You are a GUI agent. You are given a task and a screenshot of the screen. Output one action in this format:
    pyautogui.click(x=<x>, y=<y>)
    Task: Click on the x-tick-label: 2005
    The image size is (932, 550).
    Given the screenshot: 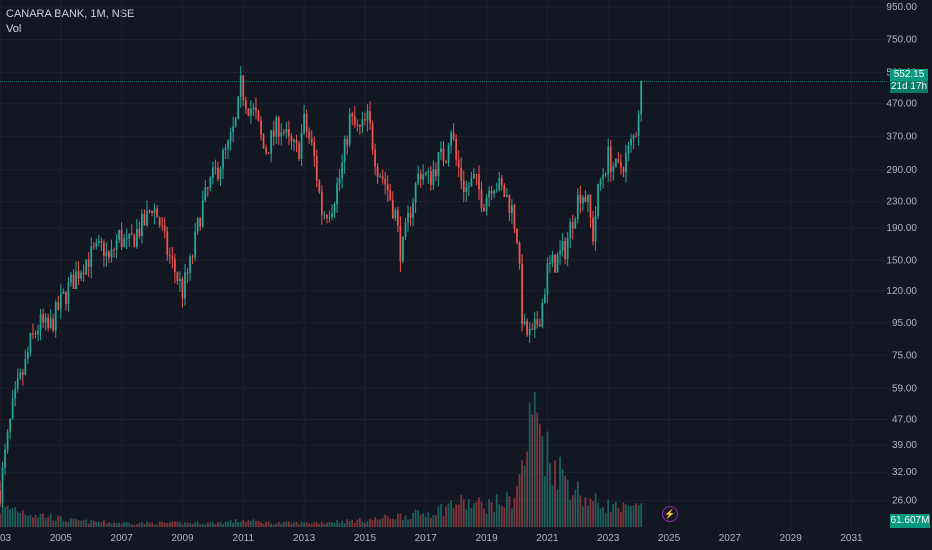 What is the action you would take?
    pyautogui.click(x=61, y=538)
    